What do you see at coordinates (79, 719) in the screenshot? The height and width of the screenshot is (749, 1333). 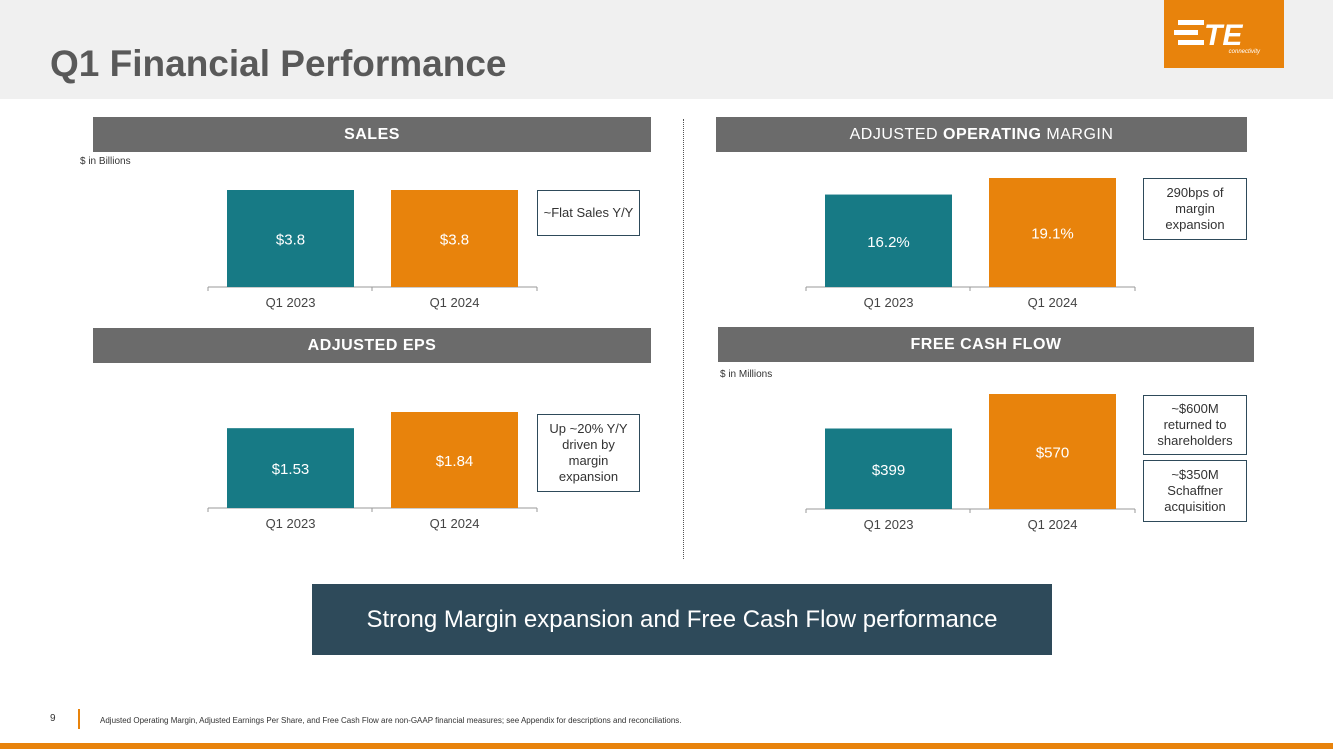 I see `footer-separator` at bounding box center [79, 719].